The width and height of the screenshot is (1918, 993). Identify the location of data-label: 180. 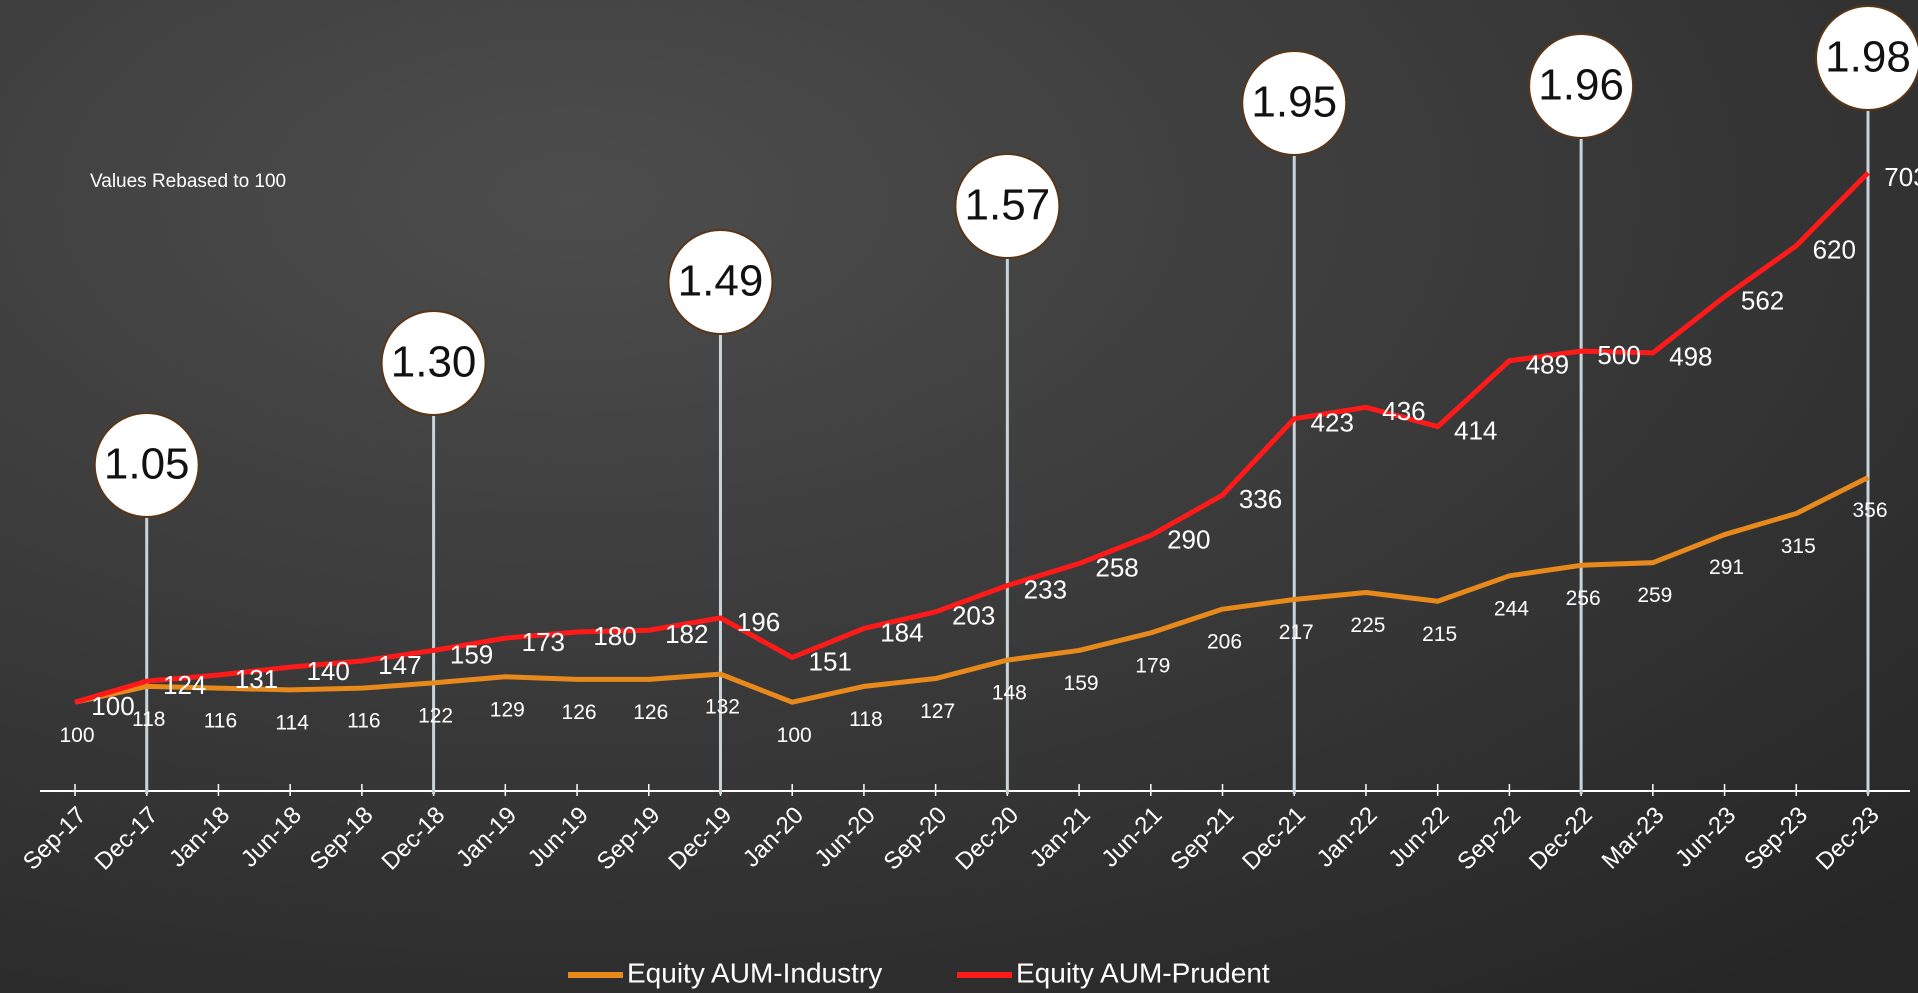
(614, 636).